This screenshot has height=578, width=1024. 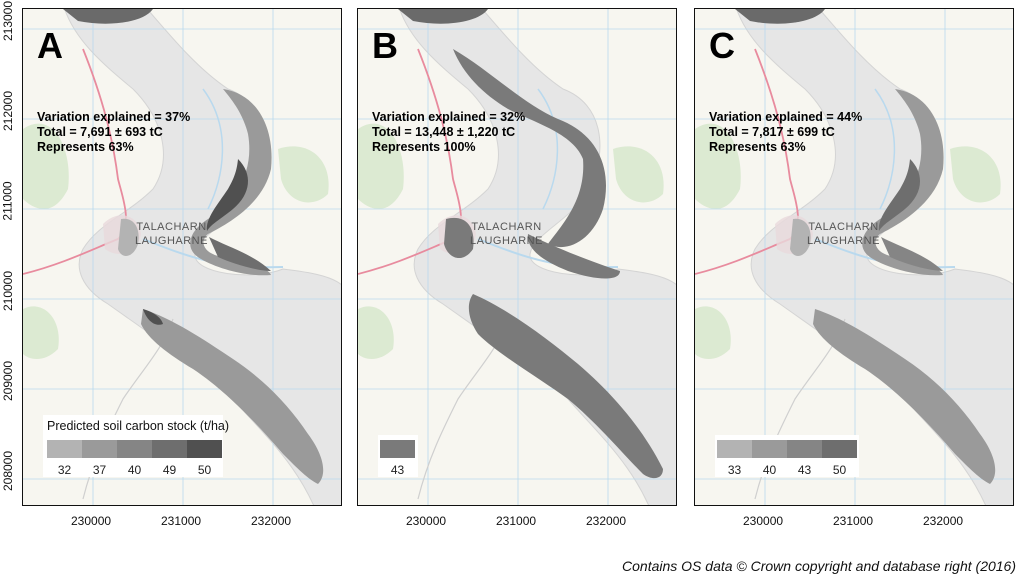 I want to click on legend-c: 33 40 43 50, so click(x=787, y=456).